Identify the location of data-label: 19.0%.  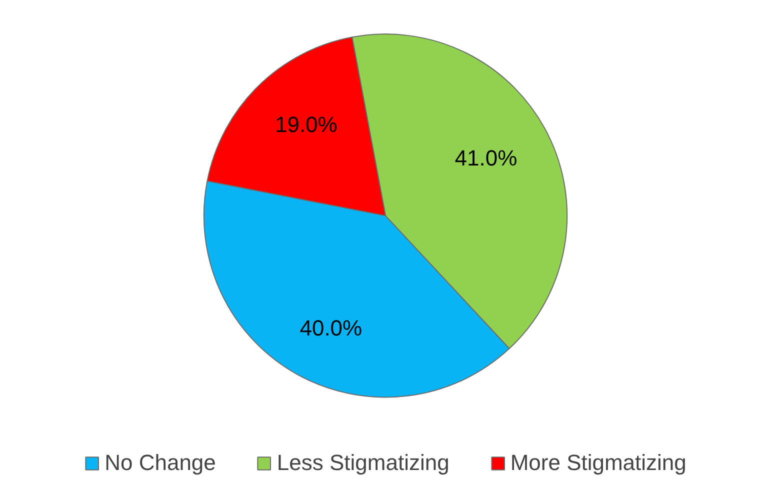
(306, 125).